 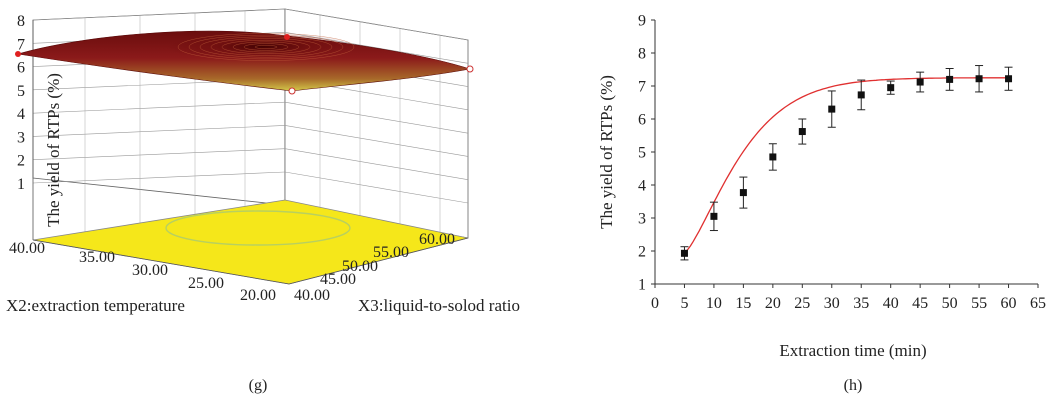 I want to click on h-x-tick-label: 10, so click(x=714, y=303).